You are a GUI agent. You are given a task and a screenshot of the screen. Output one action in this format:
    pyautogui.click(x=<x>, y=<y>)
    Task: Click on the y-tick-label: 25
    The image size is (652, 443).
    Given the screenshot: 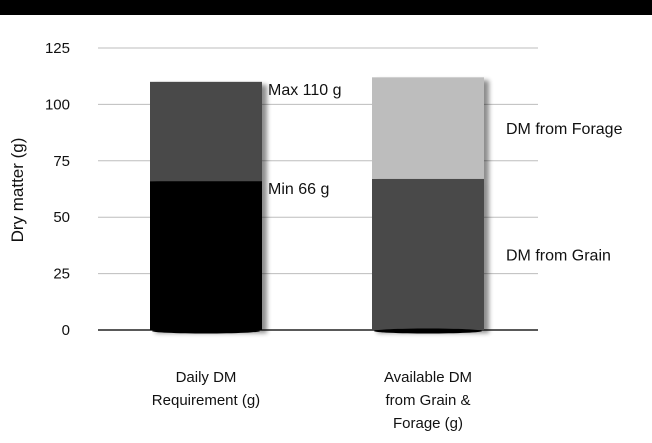 What is the action you would take?
    pyautogui.click(x=61, y=274)
    